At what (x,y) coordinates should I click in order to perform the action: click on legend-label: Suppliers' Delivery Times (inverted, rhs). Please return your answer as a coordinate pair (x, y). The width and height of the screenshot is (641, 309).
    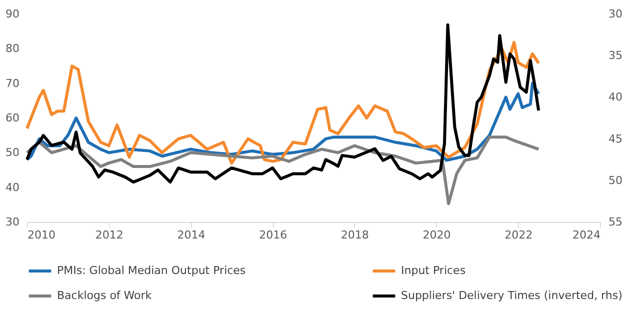
    Looking at the image, I should click on (511, 295).